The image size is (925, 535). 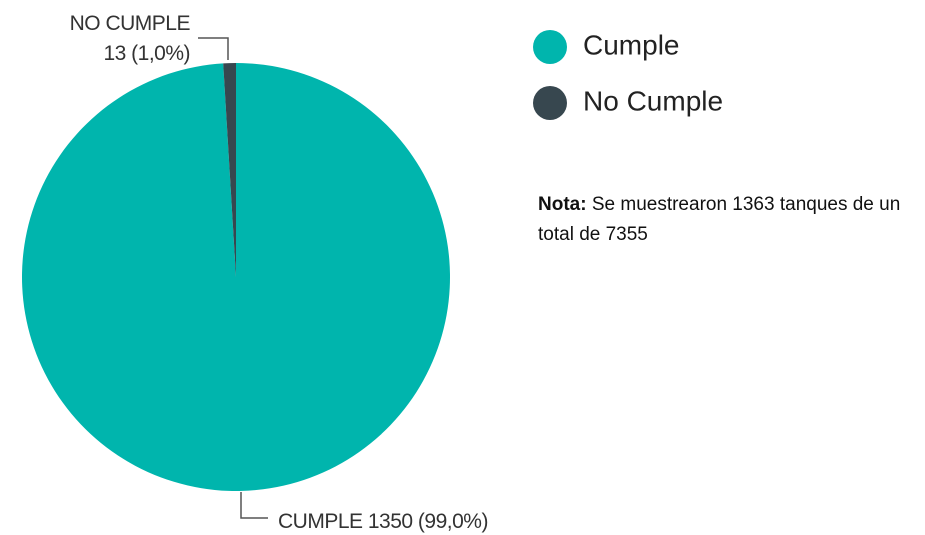 I want to click on legend-label: No Cumple, so click(x=653, y=100).